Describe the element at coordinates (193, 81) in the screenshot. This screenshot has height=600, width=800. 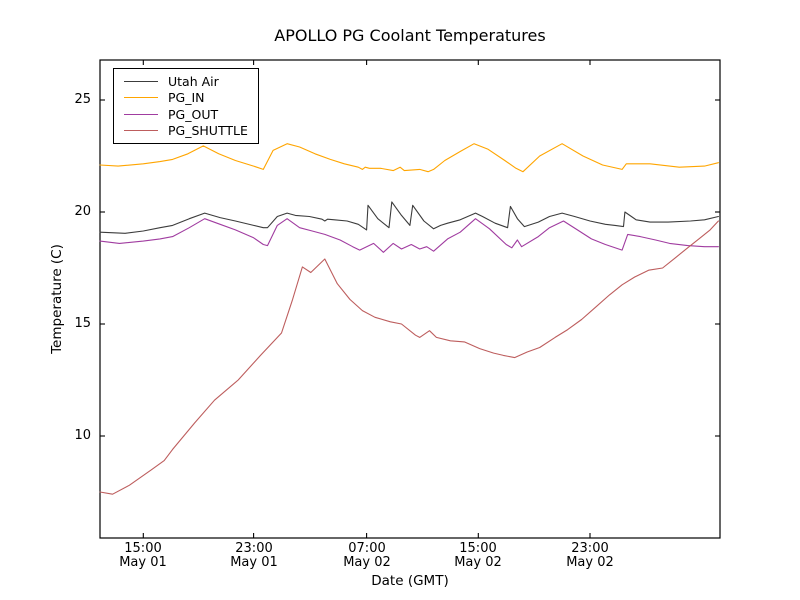
I see `legend-label: Utah Air` at that location.